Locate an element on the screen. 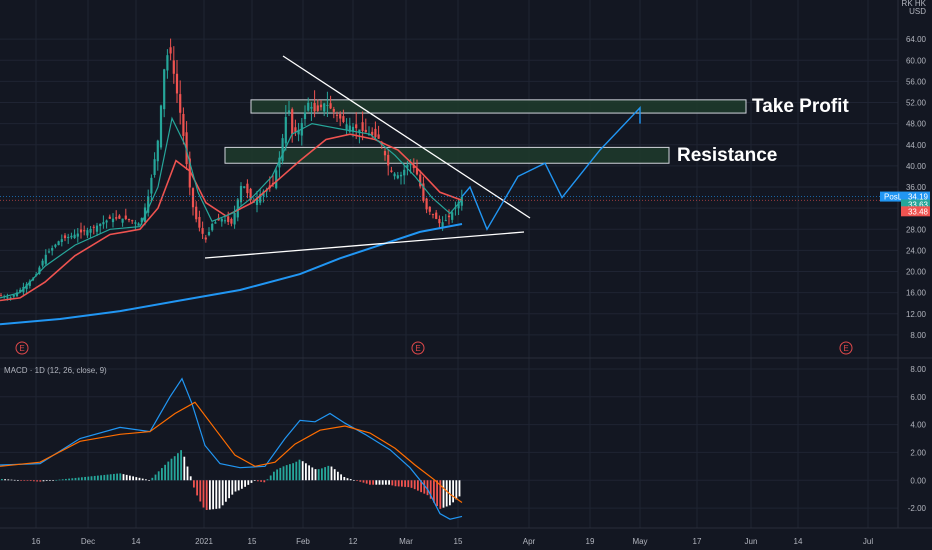  position-badge is located at coordinates (890, 196).